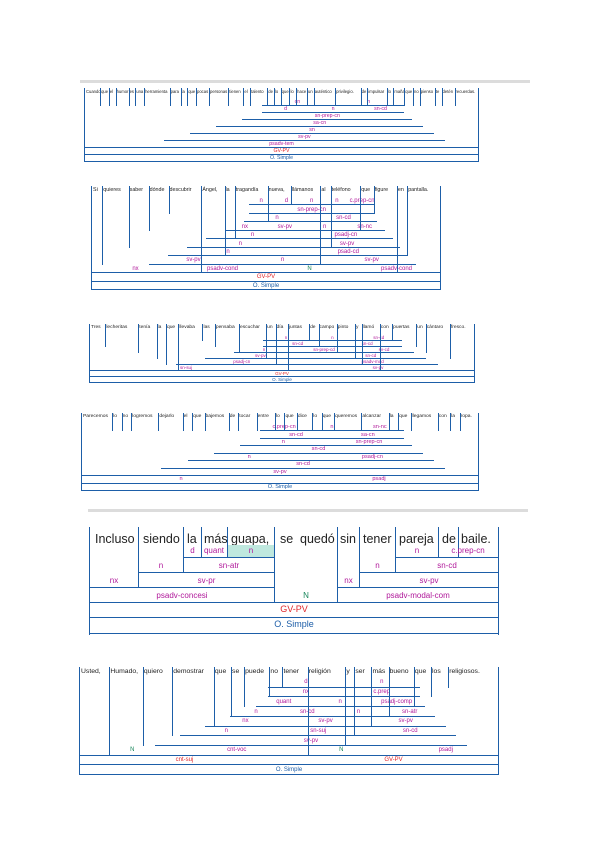 Image resolution: width=599 pixels, height=848 pixels. What do you see at coordinates (466, 416) in the screenshot?
I see `word: ropa.` at bounding box center [466, 416].